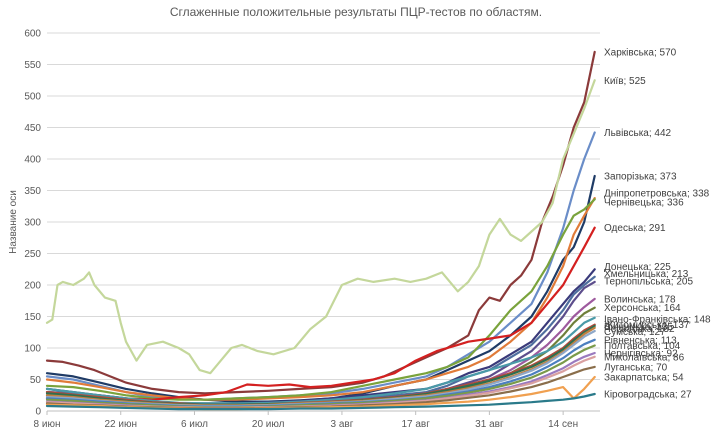 This screenshot has height=432, width=713. What do you see at coordinates (638, 133) in the screenshot?
I see `series-end-label: Львівська; 442` at bounding box center [638, 133].